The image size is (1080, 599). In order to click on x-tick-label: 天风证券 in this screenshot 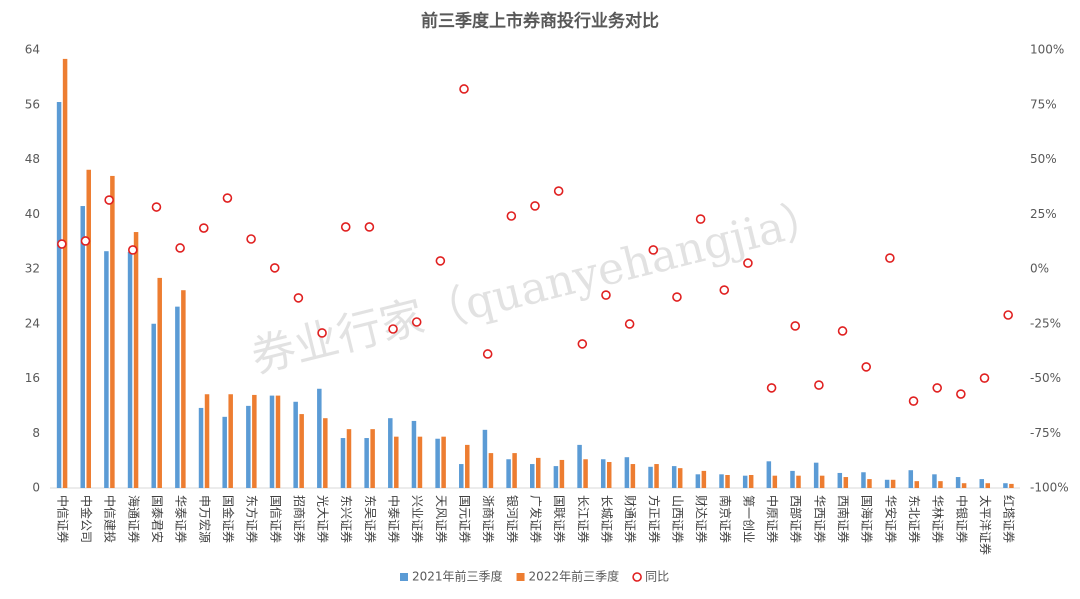, I will do `click(441, 519)`.